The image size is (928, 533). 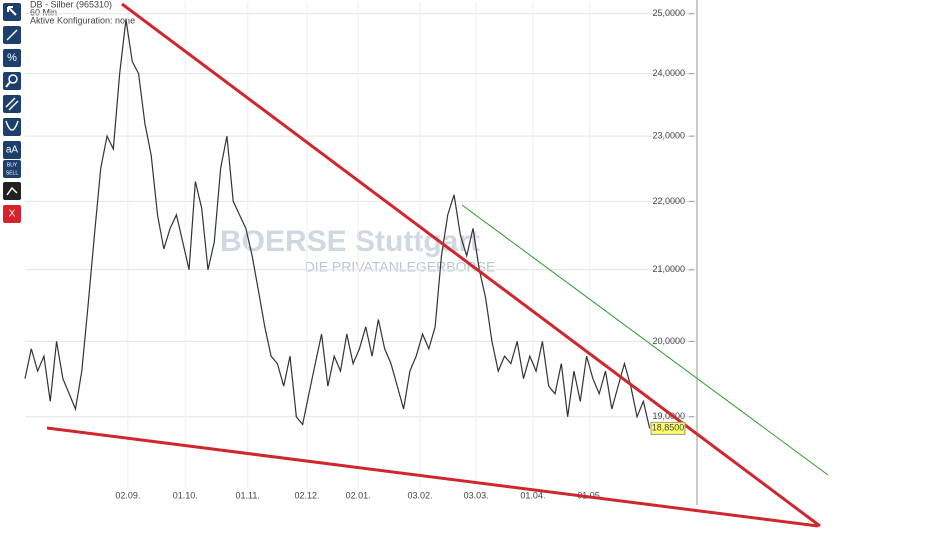 I want to click on tool-label: %, so click(x=12, y=58).